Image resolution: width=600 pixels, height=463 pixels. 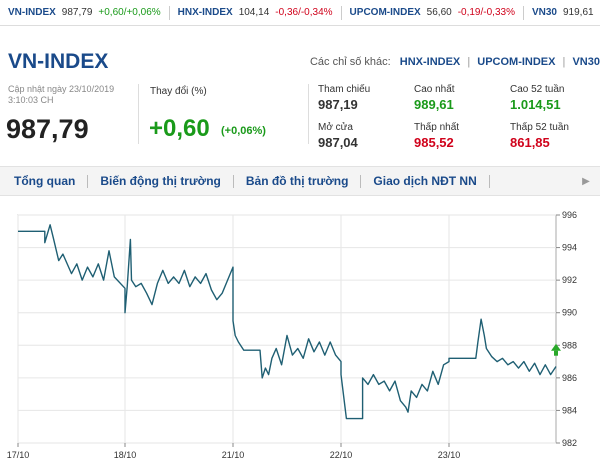 I want to click on x-tick-label: 18/10, so click(x=125, y=455).